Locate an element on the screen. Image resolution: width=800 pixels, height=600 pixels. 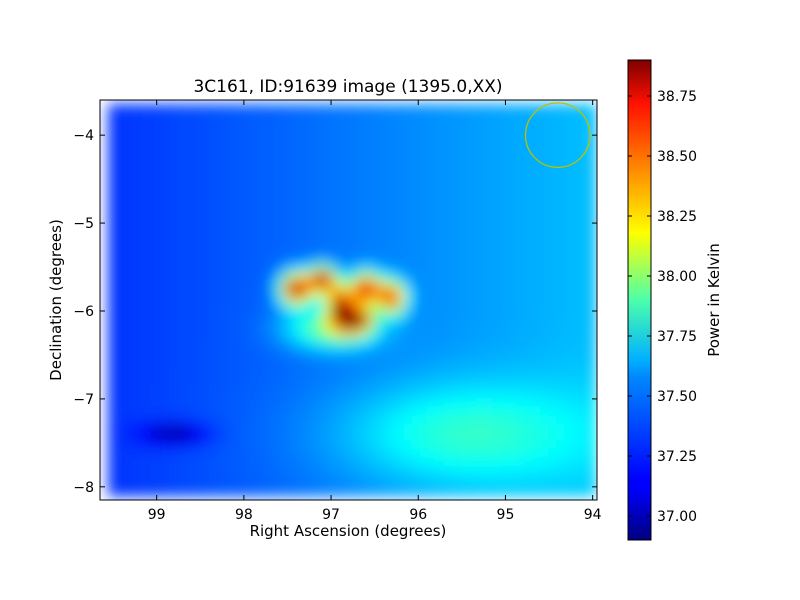
colorbar-tick-label: 37.50 is located at coordinates (677, 397).